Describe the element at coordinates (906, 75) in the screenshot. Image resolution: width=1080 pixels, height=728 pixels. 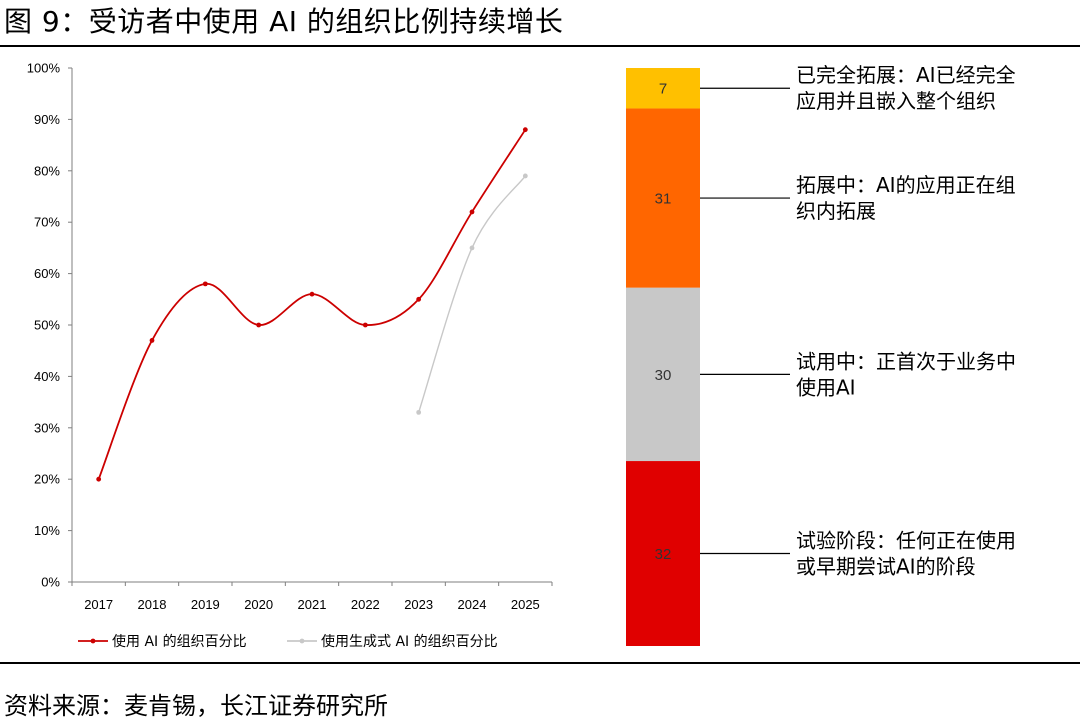
I see `segment-annotation: 已完全拓展：AI已经完全` at that location.